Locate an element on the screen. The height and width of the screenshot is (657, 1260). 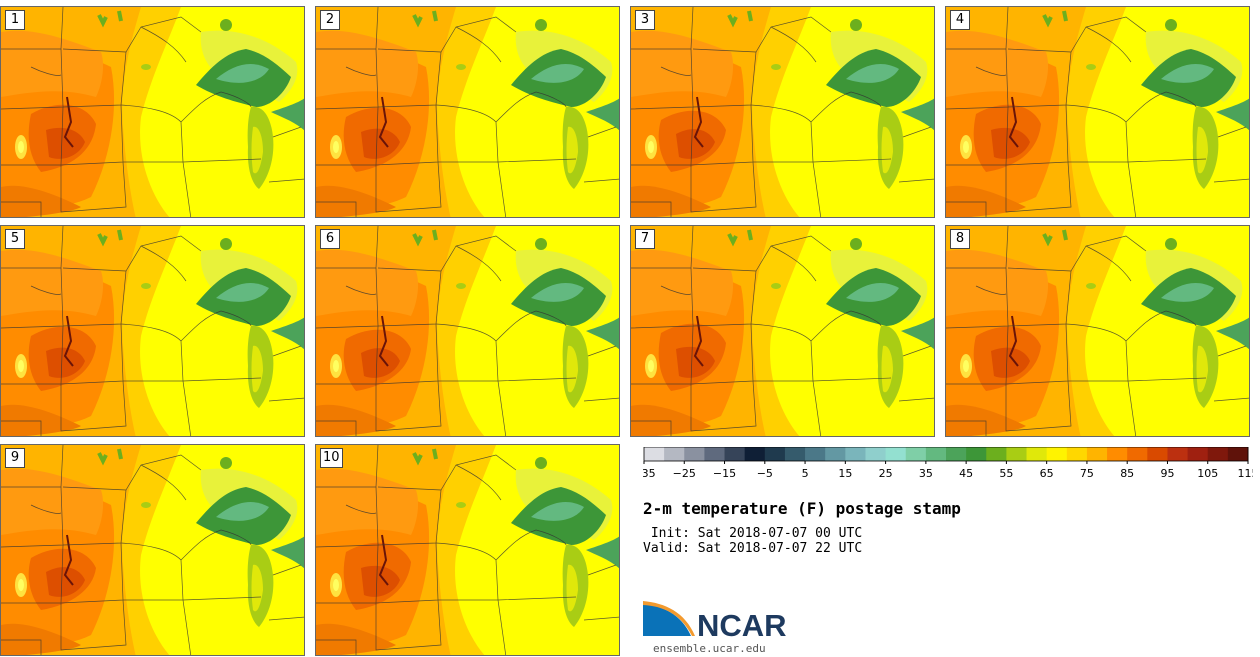
member-panel: 9 is located at coordinates (152, 550).